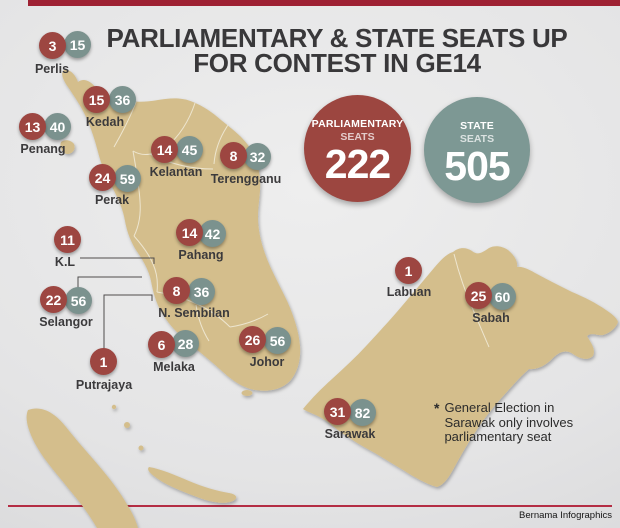 The image size is (620, 528). What do you see at coordinates (477, 139) in the screenshot?
I see `state-total-sublabel: SEATS` at bounding box center [477, 139].